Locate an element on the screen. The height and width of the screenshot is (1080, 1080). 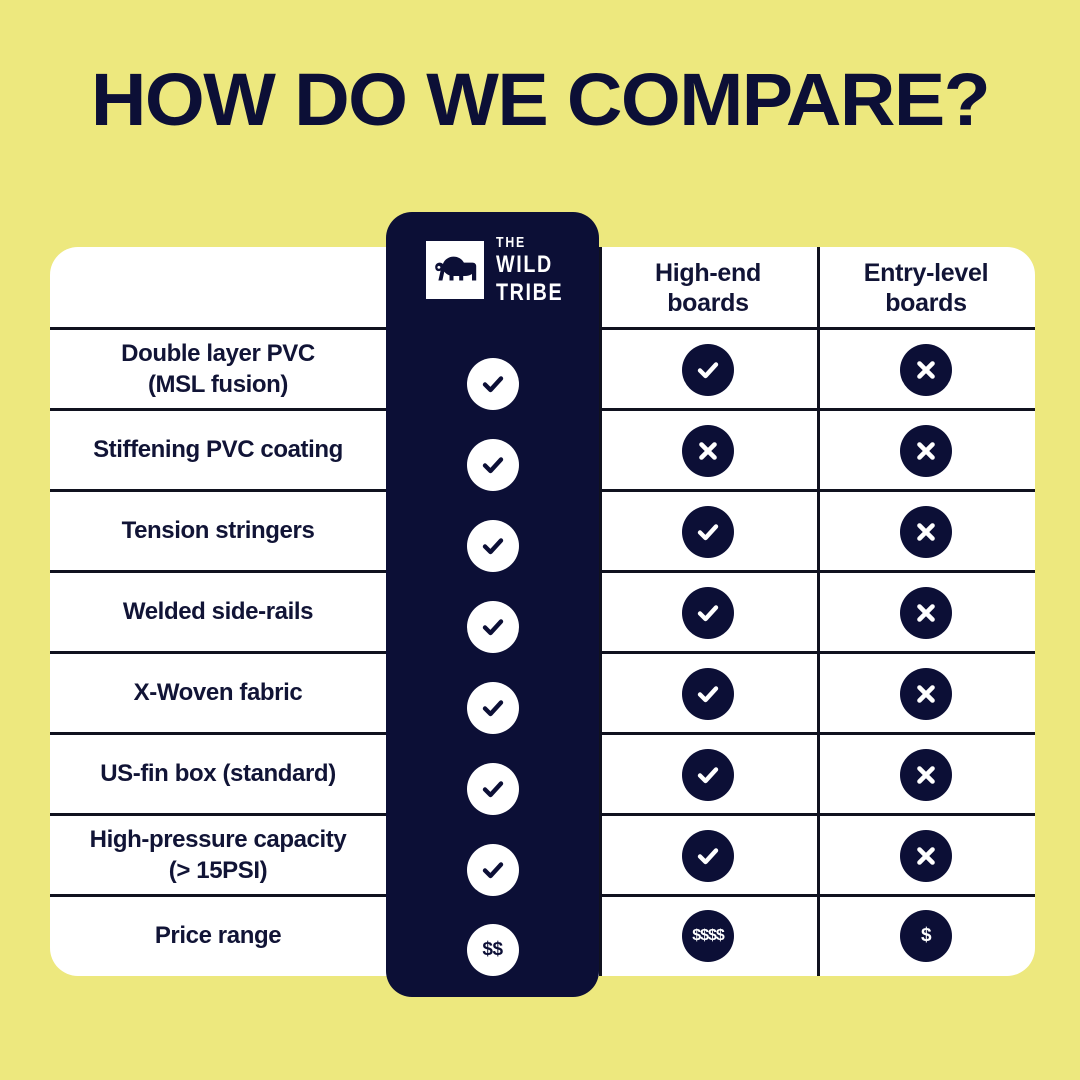
row-label-line1: X-Woven fabric is located at coordinates (218, 693).